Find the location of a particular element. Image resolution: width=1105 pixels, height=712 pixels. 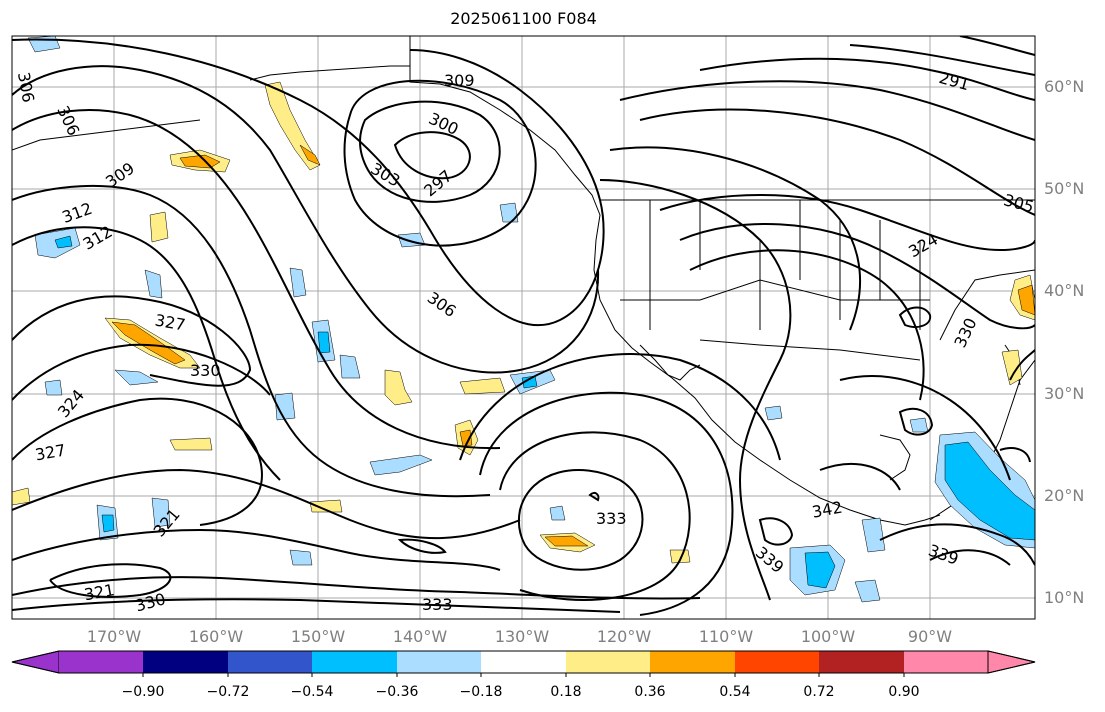

colorbar-extend-low is located at coordinates (35, 662).